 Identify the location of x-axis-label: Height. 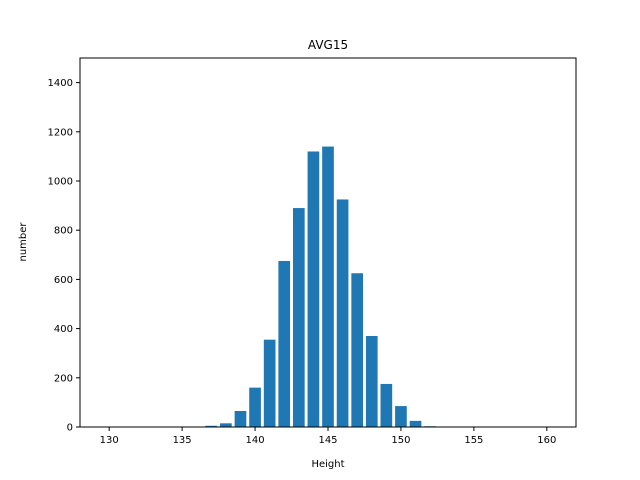
(327, 464).